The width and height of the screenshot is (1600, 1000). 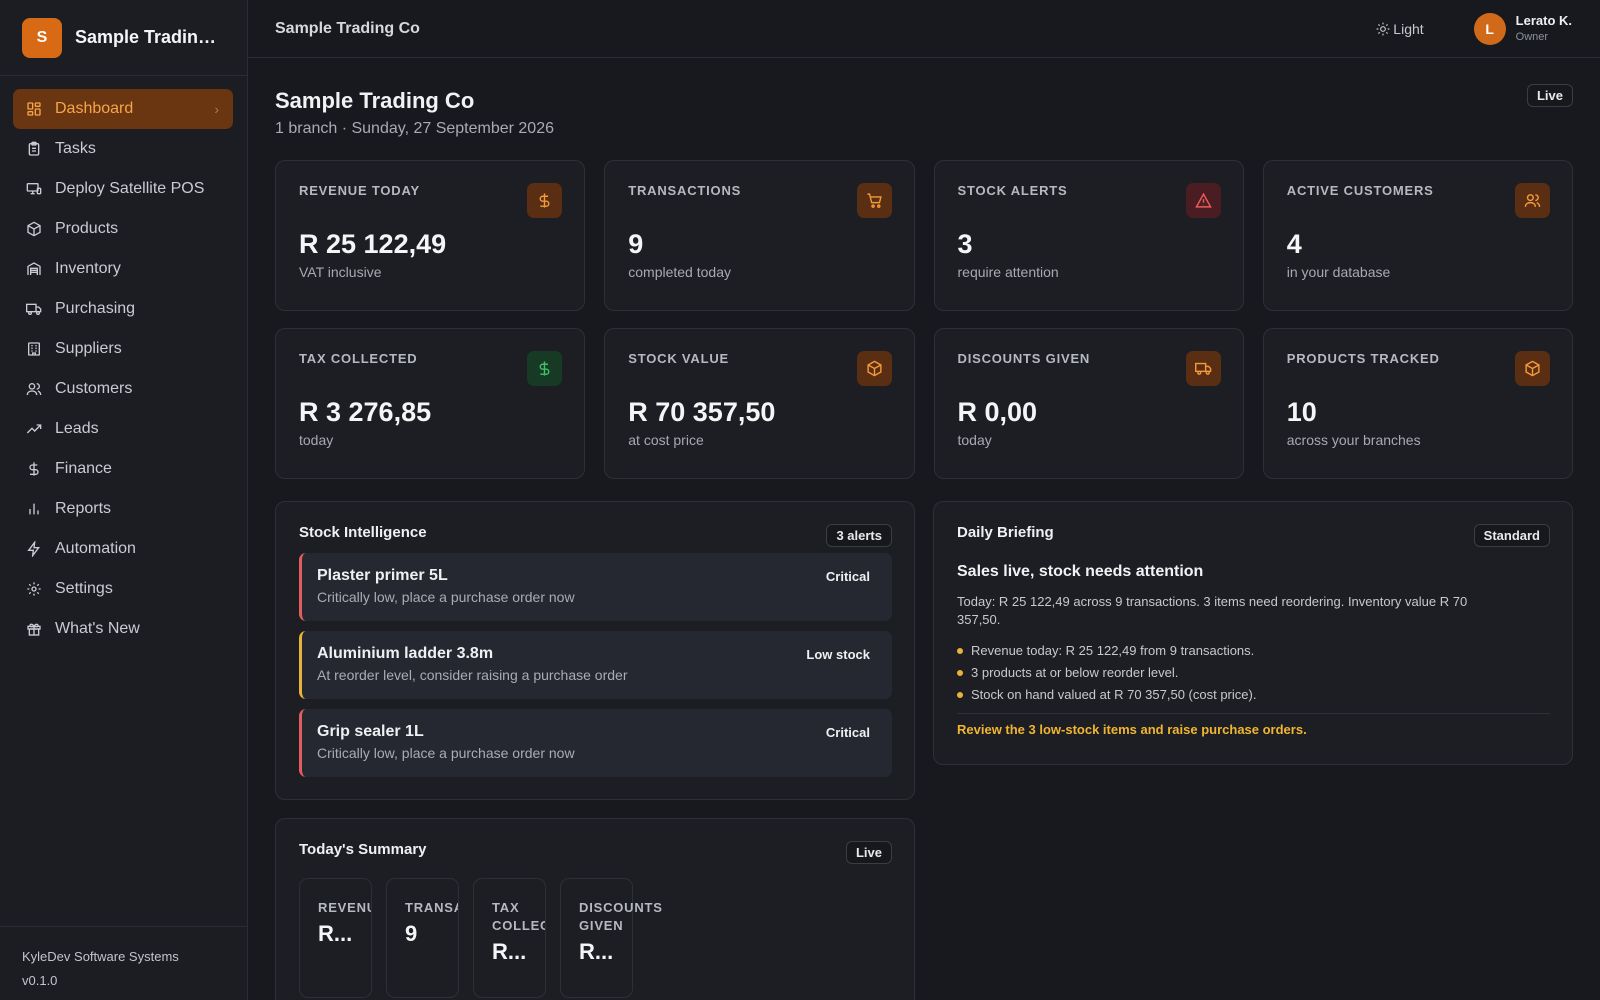 I want to click on briefing-bullet: 3 products at or below reorder level., so click(x=1253, y=673).